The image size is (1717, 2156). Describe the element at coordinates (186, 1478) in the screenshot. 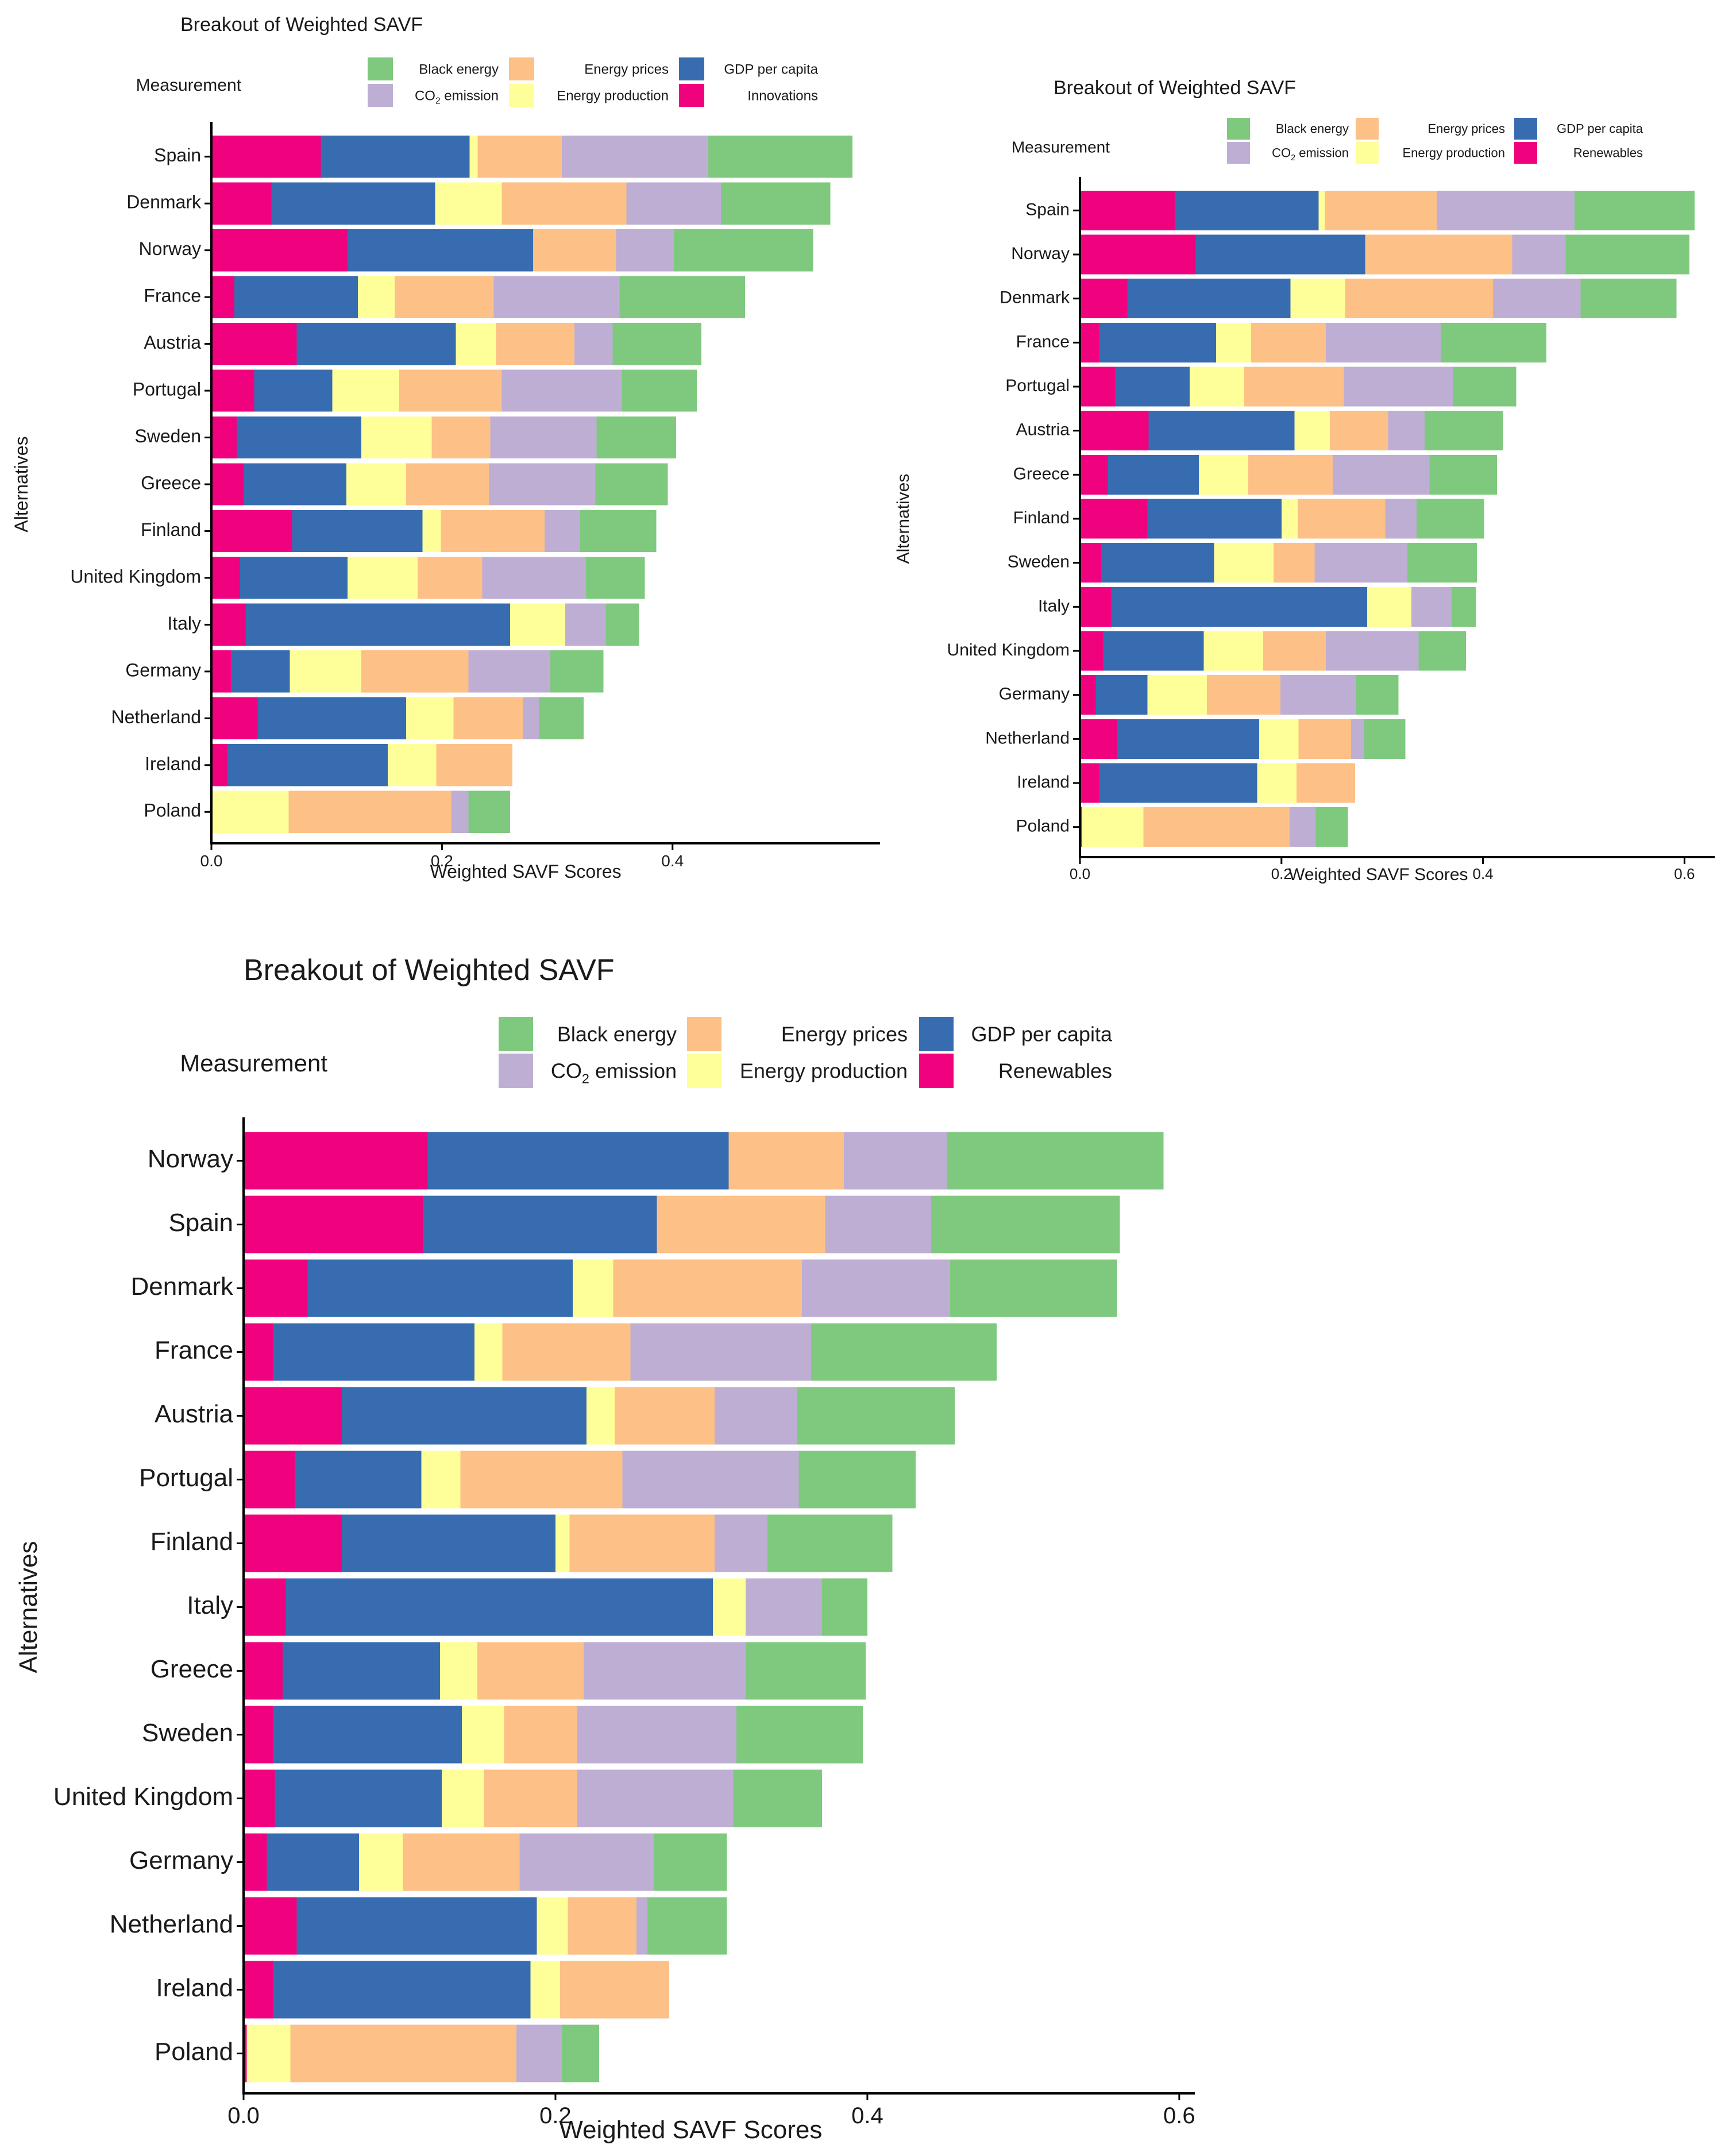

I see `category-label-portugal: Portugal` at that location.